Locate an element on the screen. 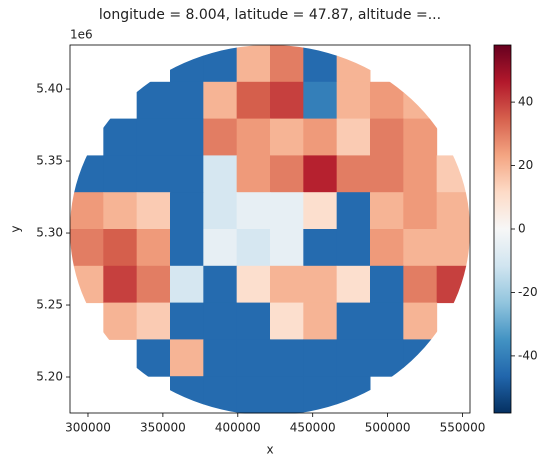 The width and height of the screenshot is (559, 468). colorbar-tick-label: -20 is located at coordinates (528, 292).